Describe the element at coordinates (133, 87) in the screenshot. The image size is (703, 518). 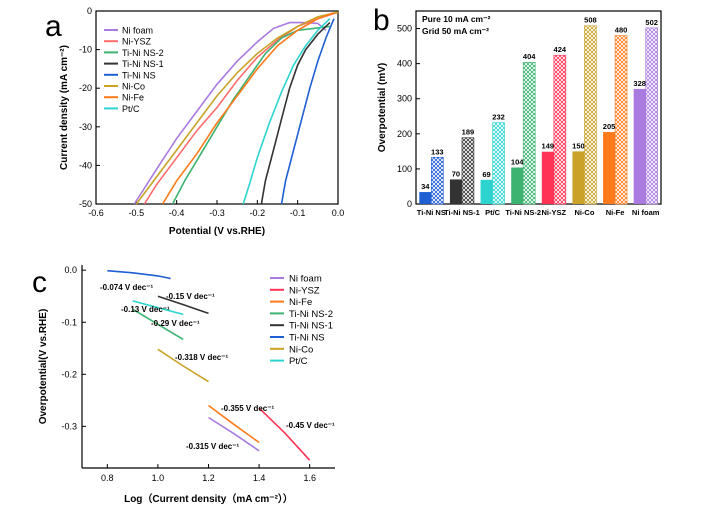
I see `legend-label: Ni-Co` at that location.